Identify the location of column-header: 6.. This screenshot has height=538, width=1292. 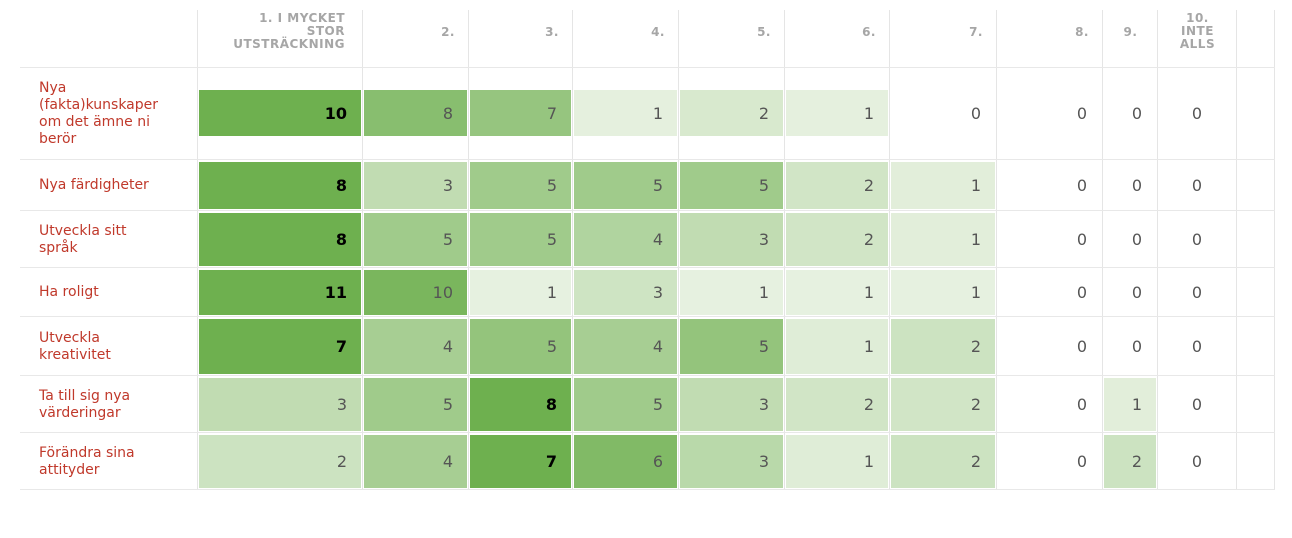
(869, 32).